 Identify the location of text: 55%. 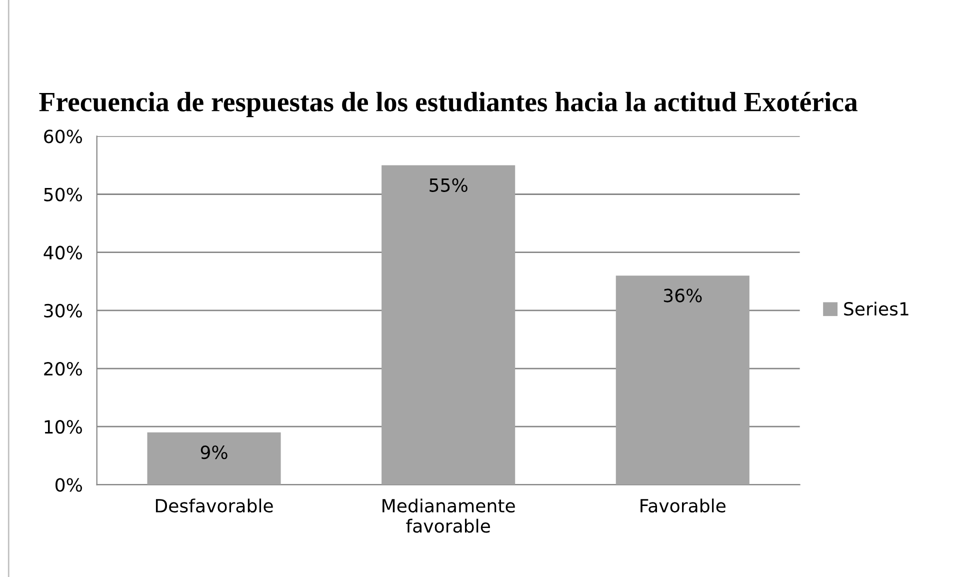
(449, 185).